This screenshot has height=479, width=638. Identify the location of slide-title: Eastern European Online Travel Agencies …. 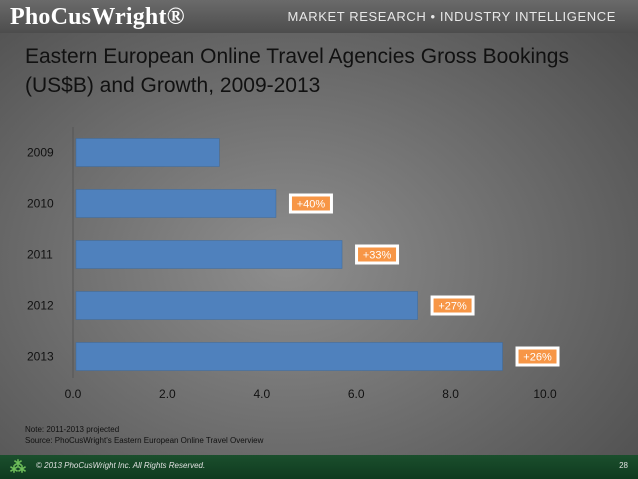
(320, 71).